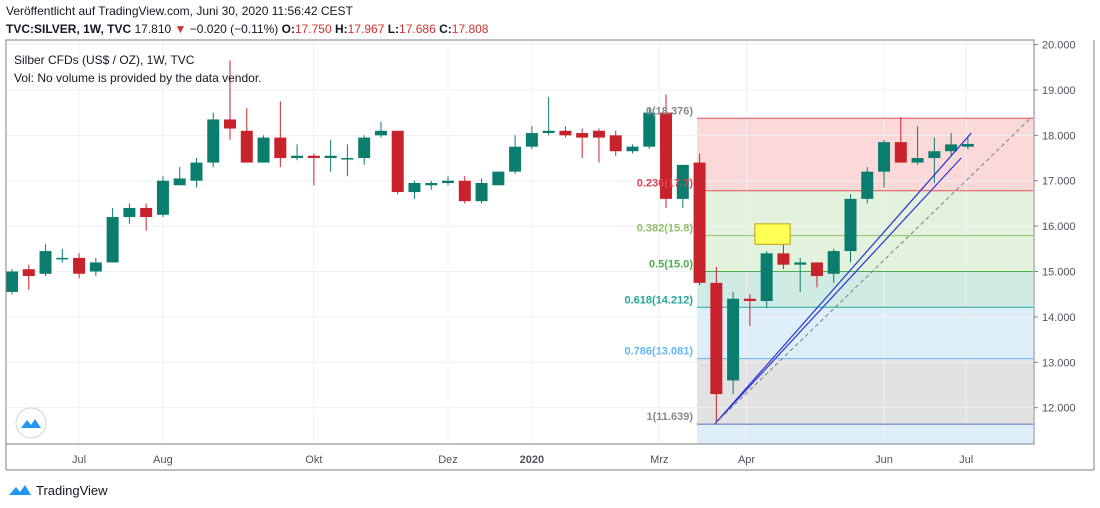 The image size is (1100, 508). What do you see at coordinates (79, 460) in the screenshot?
I see `x-tick-label: Jul` at bounding box center [79, 460].